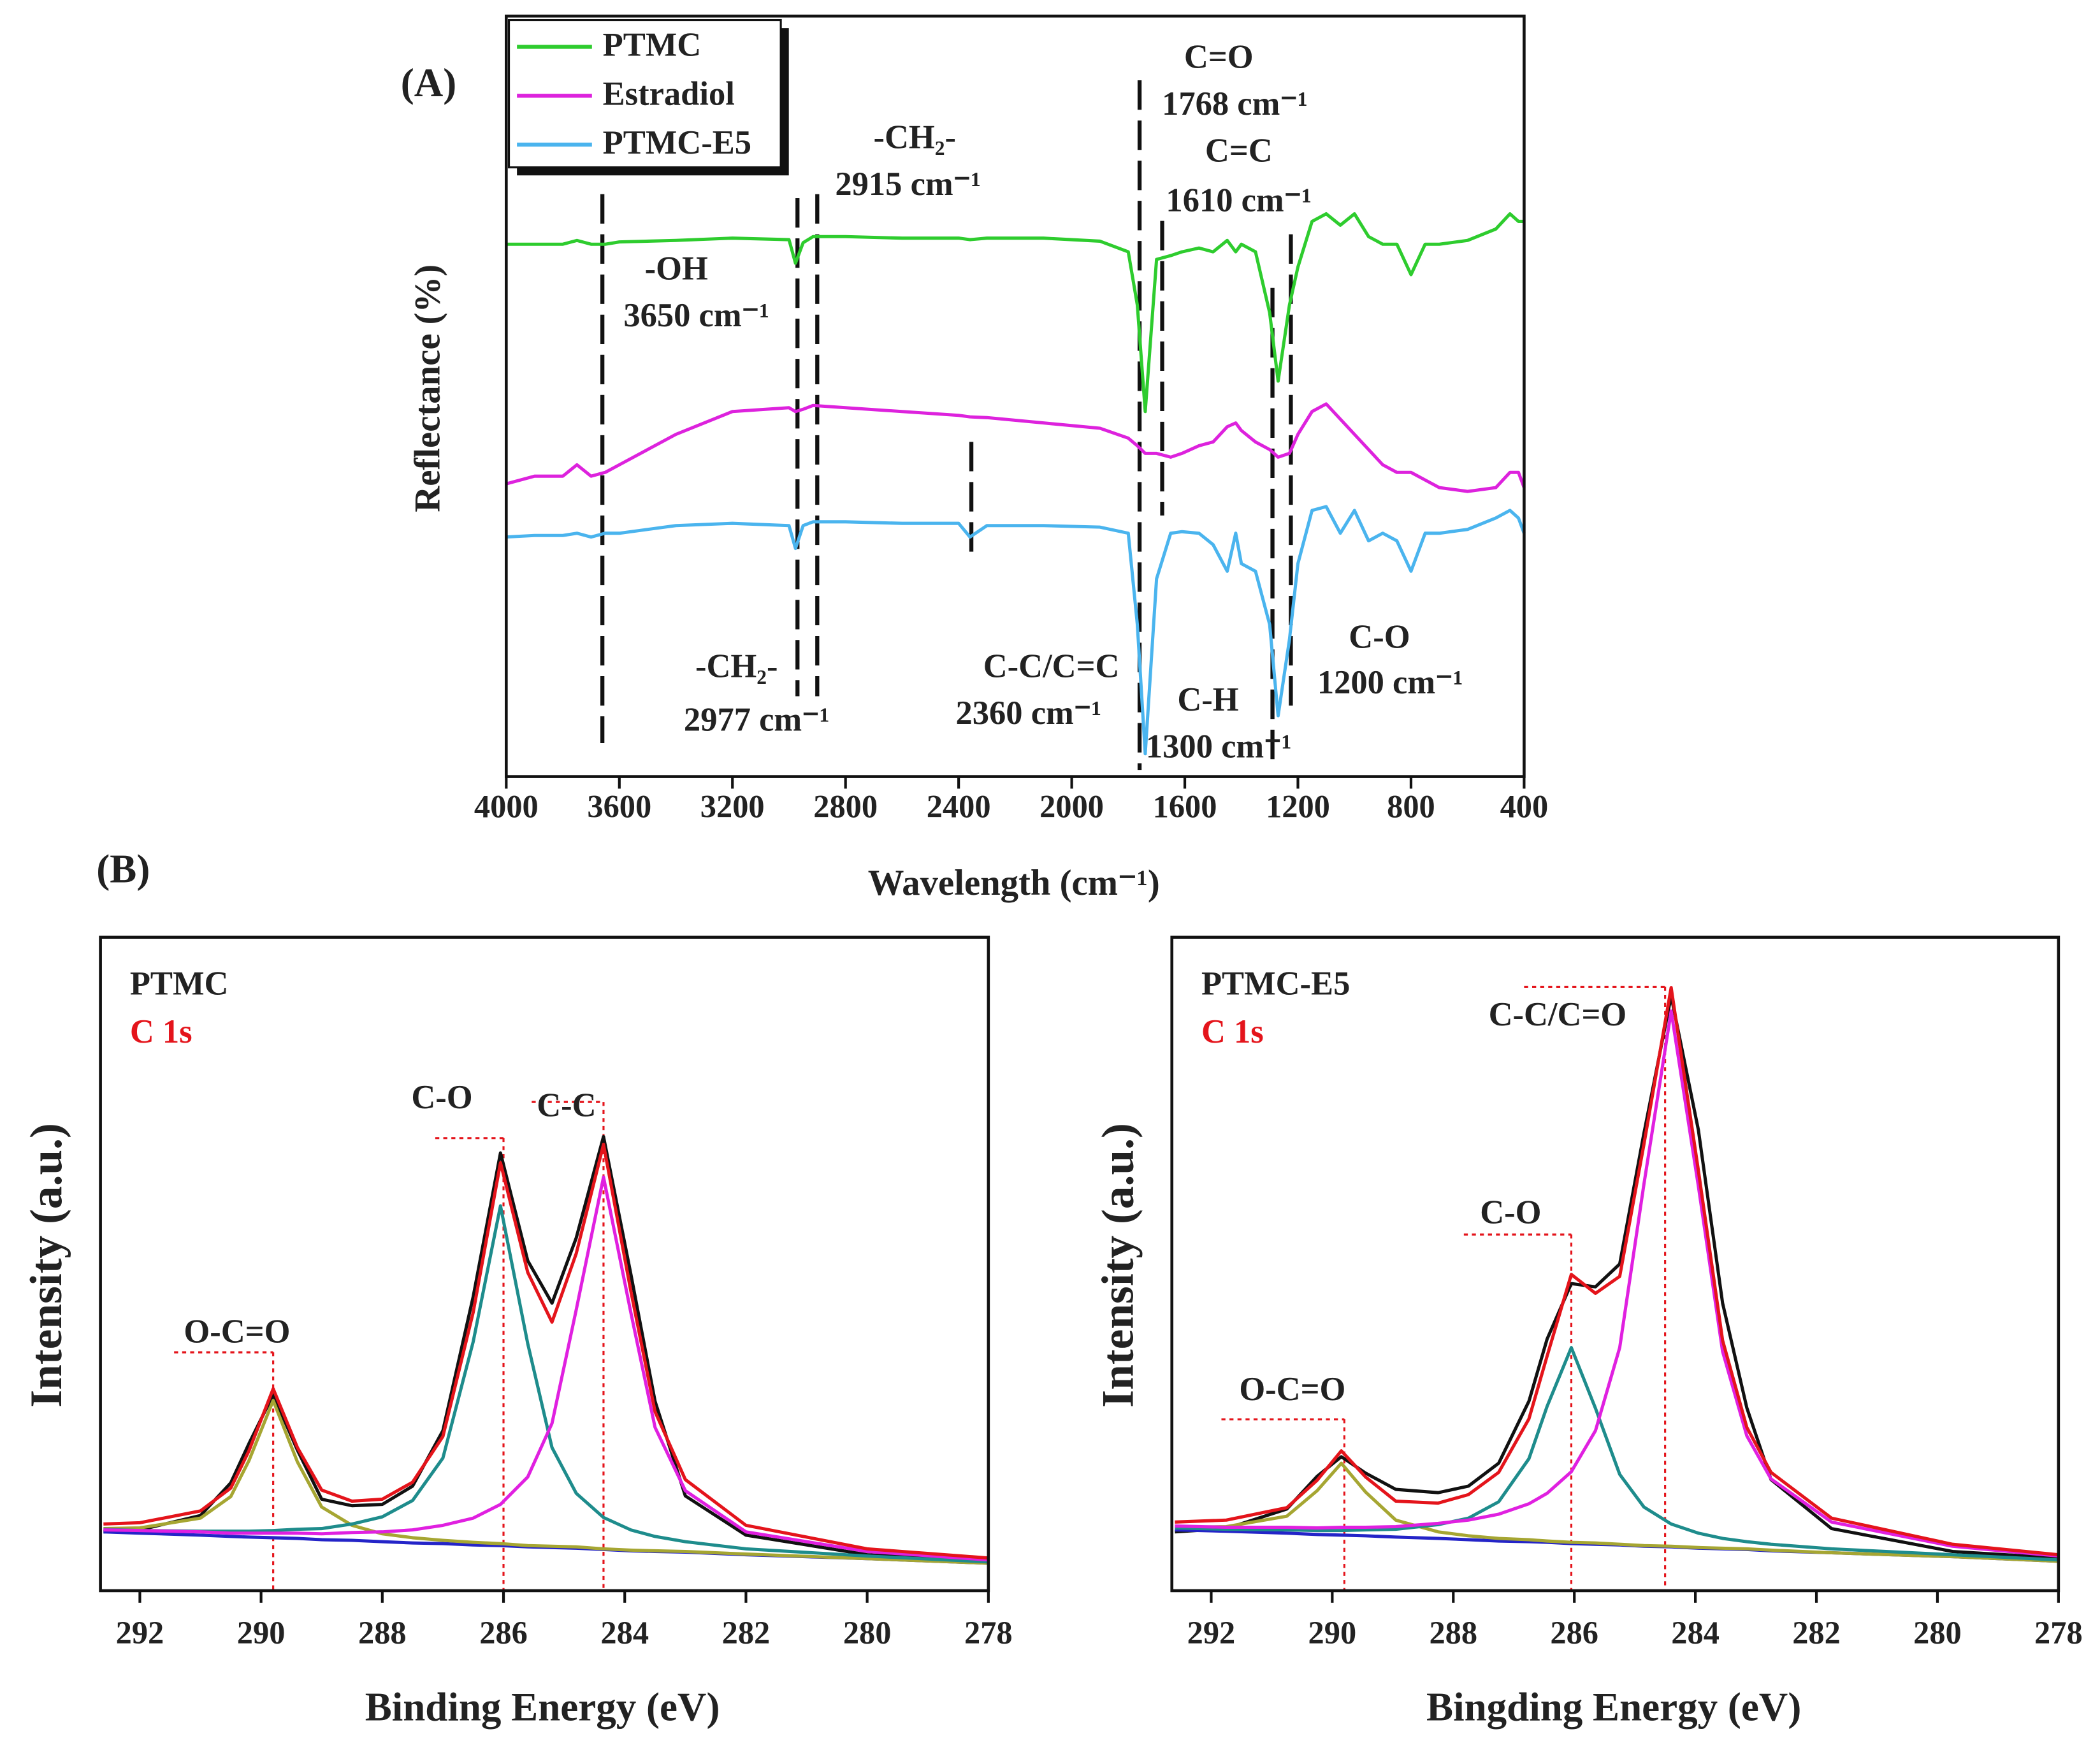  What do you see at coordinates (1298, 807) in the screenshot?
I see `x-tick-label: 1200` at bounding box center [1298, 807].